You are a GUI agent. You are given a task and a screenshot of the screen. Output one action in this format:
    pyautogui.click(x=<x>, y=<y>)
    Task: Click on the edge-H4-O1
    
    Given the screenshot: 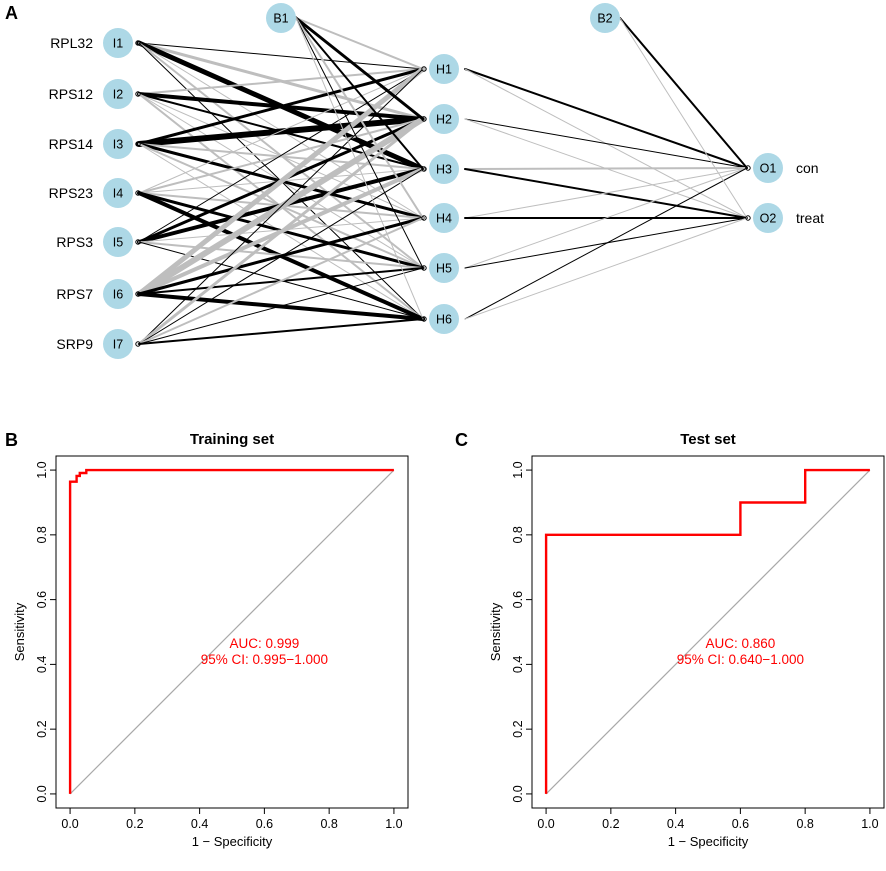 What is the action you would take?
    pyautogui.click(x=606, y=193)
    